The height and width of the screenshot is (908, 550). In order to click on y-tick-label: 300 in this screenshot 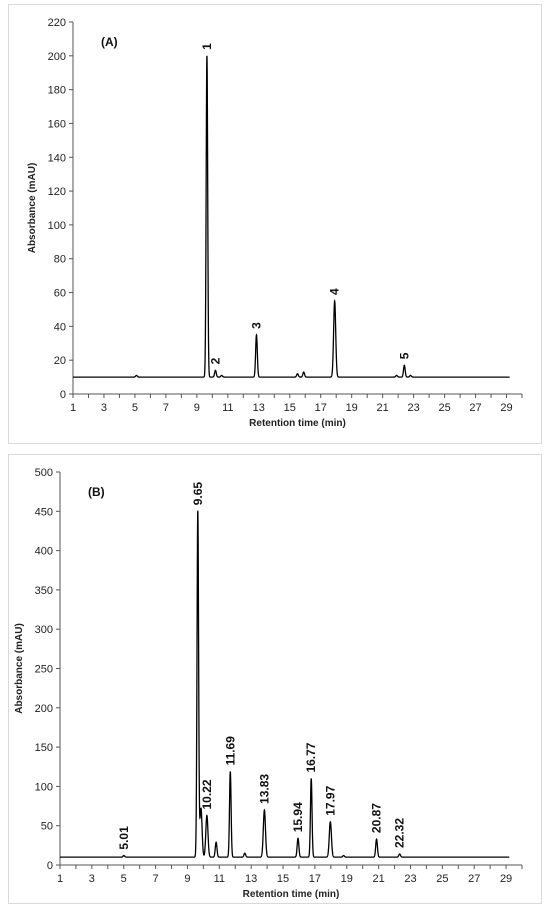, I will do `click(44, 630)`.